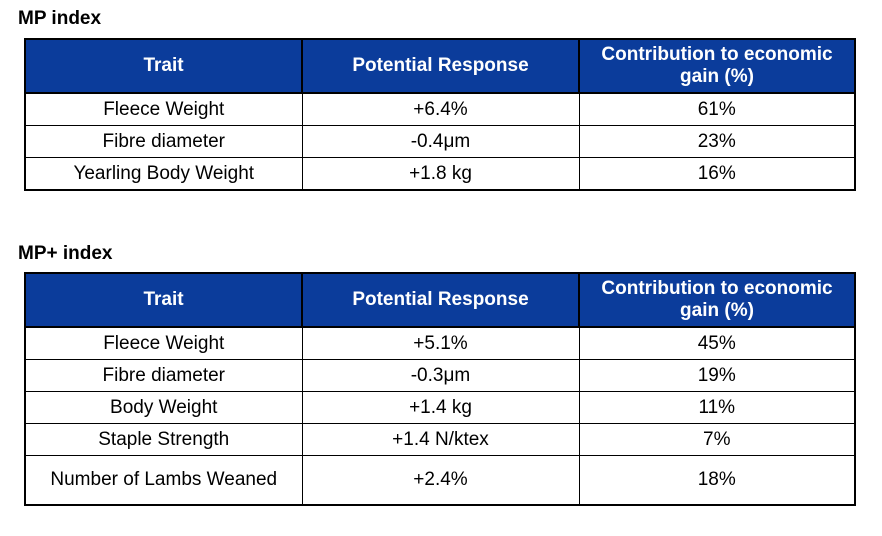  I want to click on trait-cell: Staple Strength, so click(163, 439).